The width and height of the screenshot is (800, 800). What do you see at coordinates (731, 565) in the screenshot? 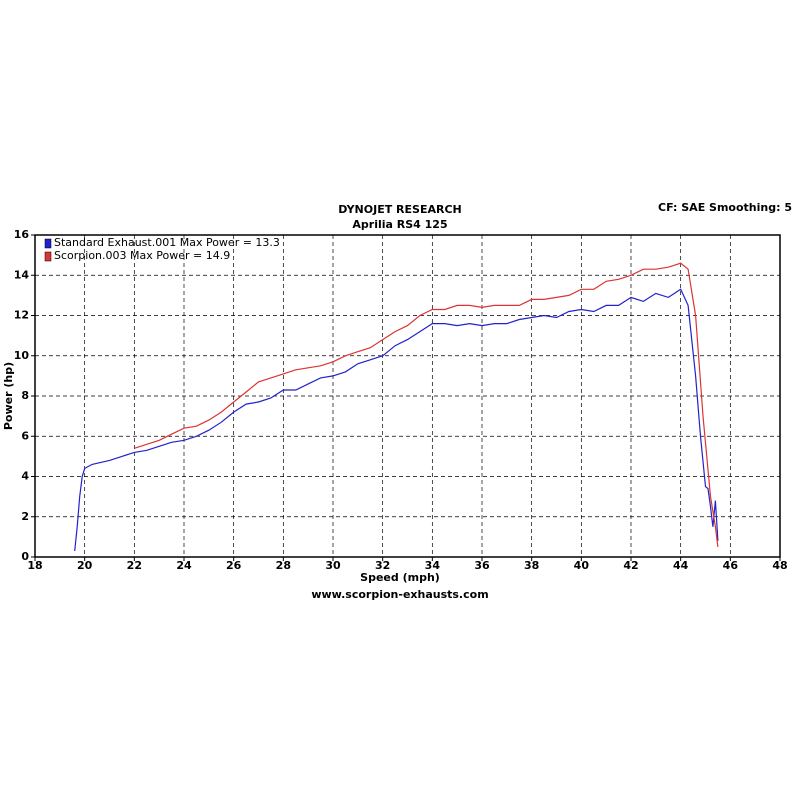
I see `x-tick-label: 46` at bounding box center [731, 565].